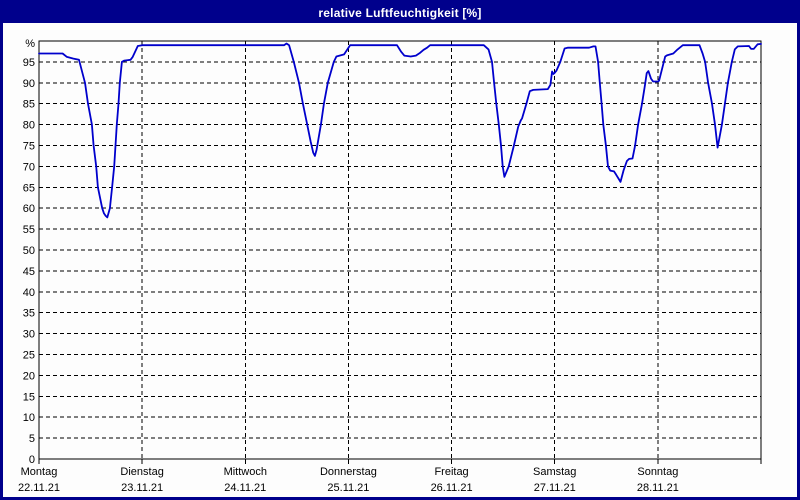 The image size is (800, 500). Describe the element at coordinates (39, 488) in the screenshot. I see `x-date-label: 22.11.21` at that location.